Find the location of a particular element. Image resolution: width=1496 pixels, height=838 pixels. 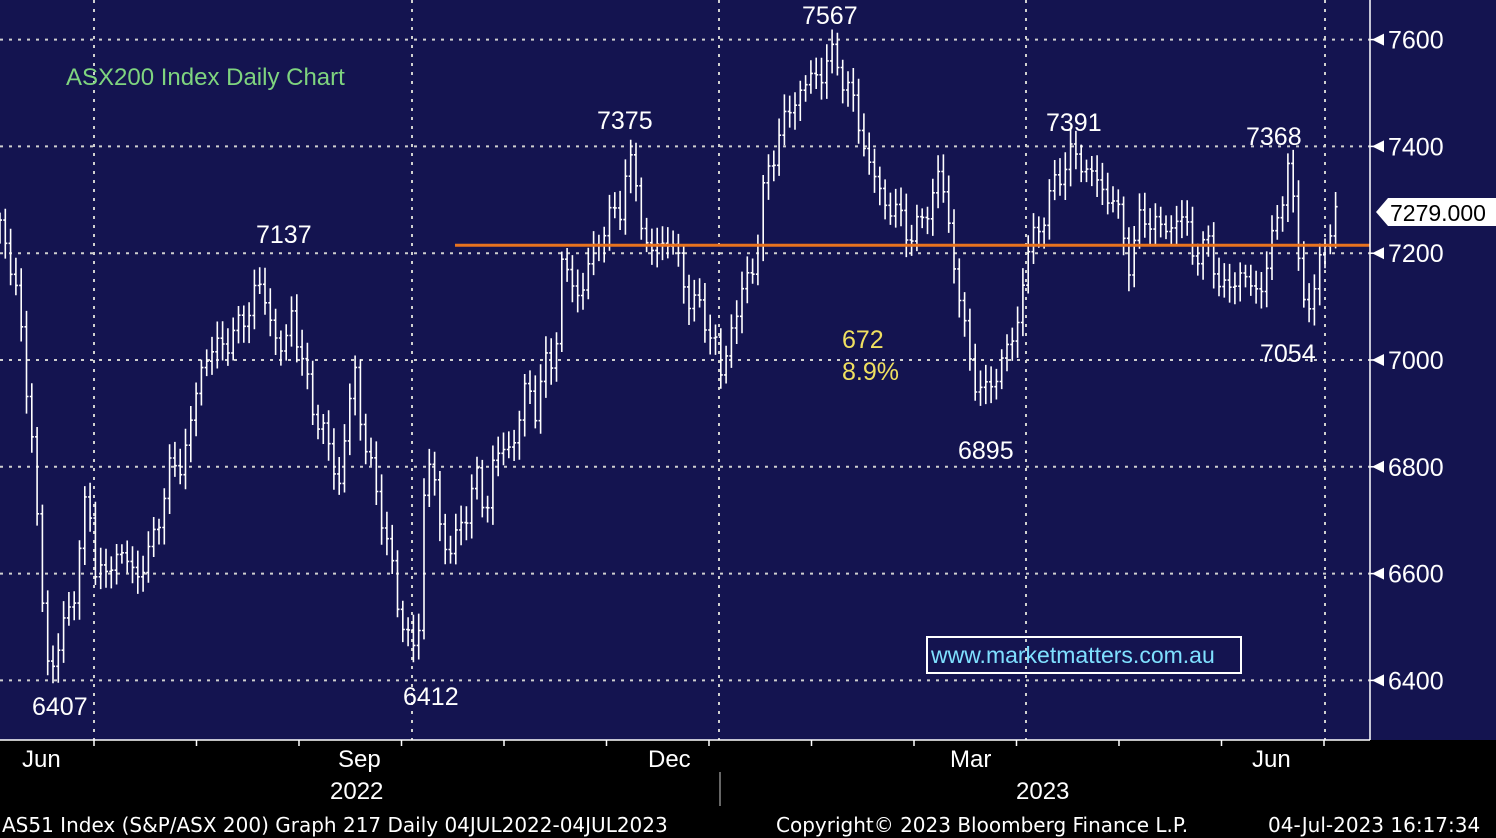

y-tick-label: 6800 is located at coordinates (1416, 468).